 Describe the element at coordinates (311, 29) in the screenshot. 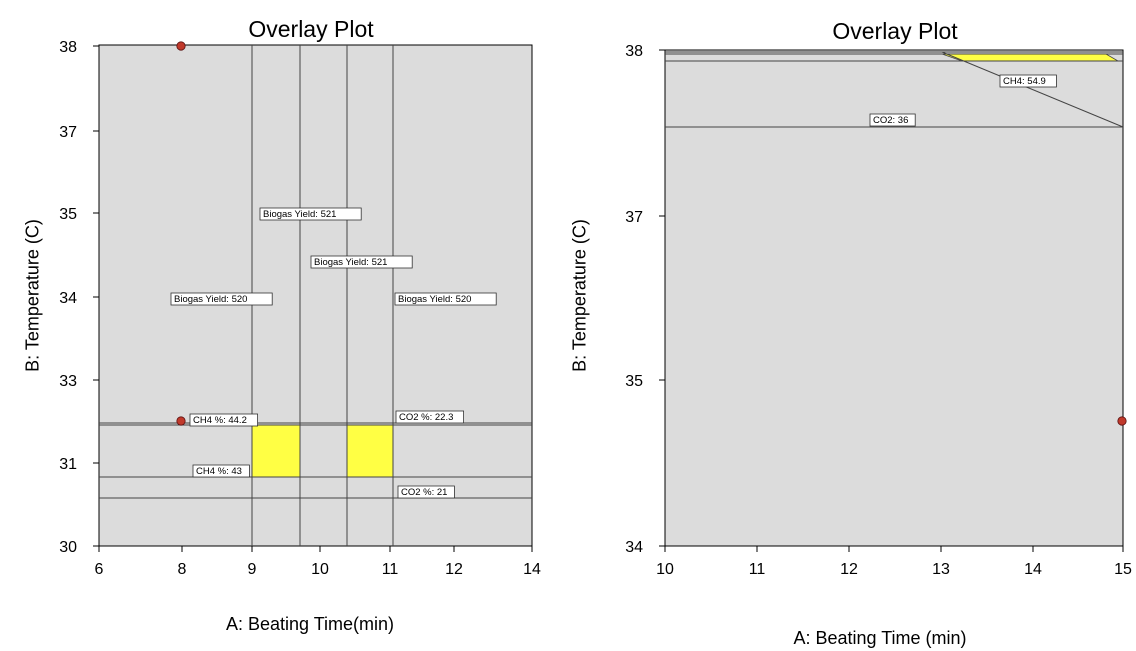

I see `chart-a-title: Overlay Plot` at that location.